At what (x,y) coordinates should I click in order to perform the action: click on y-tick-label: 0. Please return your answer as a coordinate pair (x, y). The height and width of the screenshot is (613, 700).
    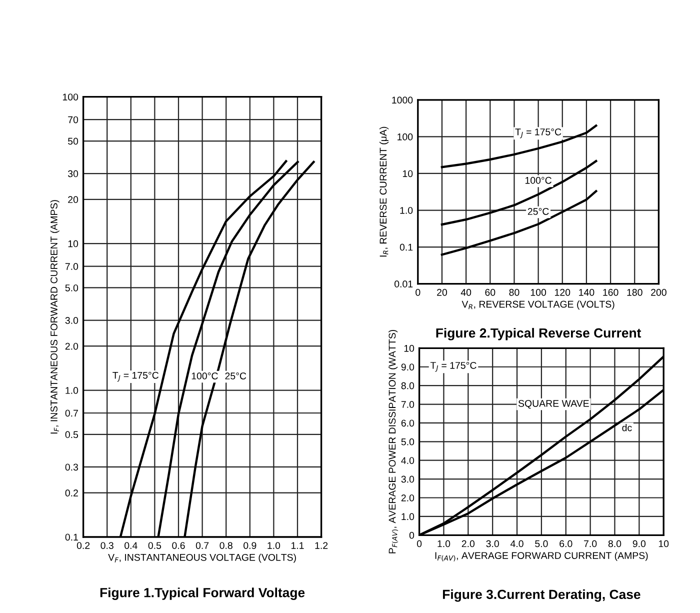
    Looking at the image, I should click on (411, 535).